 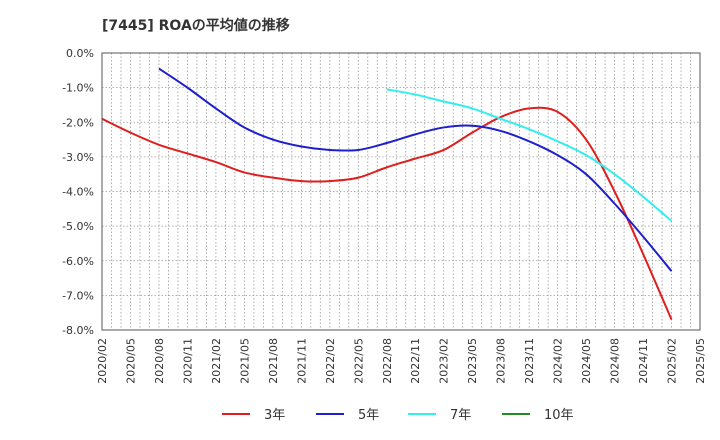 I want to click on x-tick-label: 2021/08, so click(x=273, y=361).